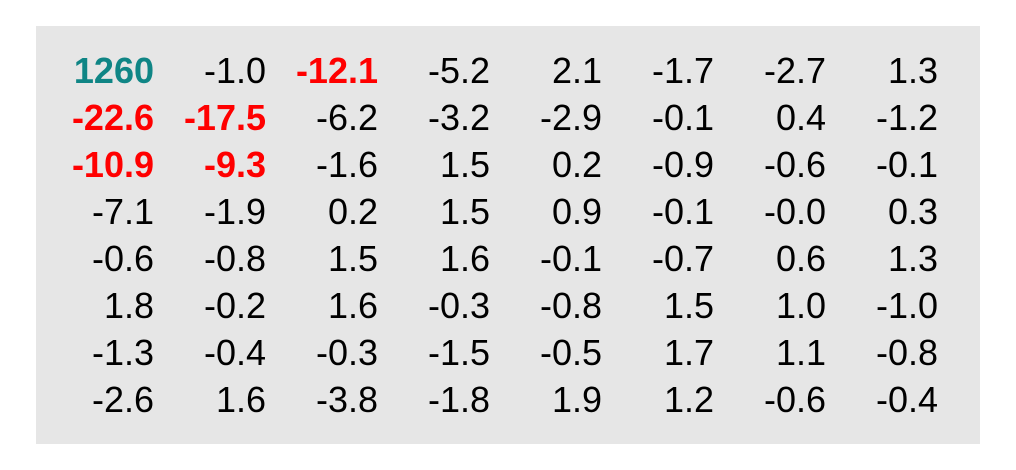 The height and width of the screenshot is (470, 1016). What do you see at coordinates (458, 70) in the screenshot?
I see `matrix-cell: -5.2` at bounding box center [458, 70].